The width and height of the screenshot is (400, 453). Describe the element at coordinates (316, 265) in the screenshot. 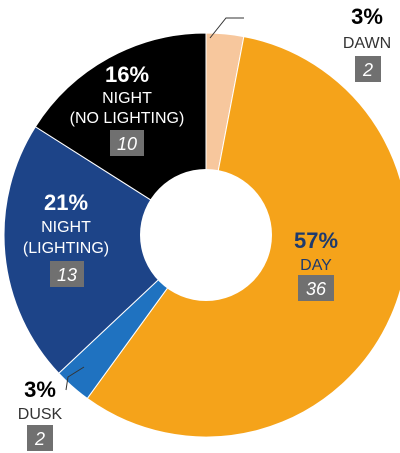

I see `day-label: DAY` at that location.